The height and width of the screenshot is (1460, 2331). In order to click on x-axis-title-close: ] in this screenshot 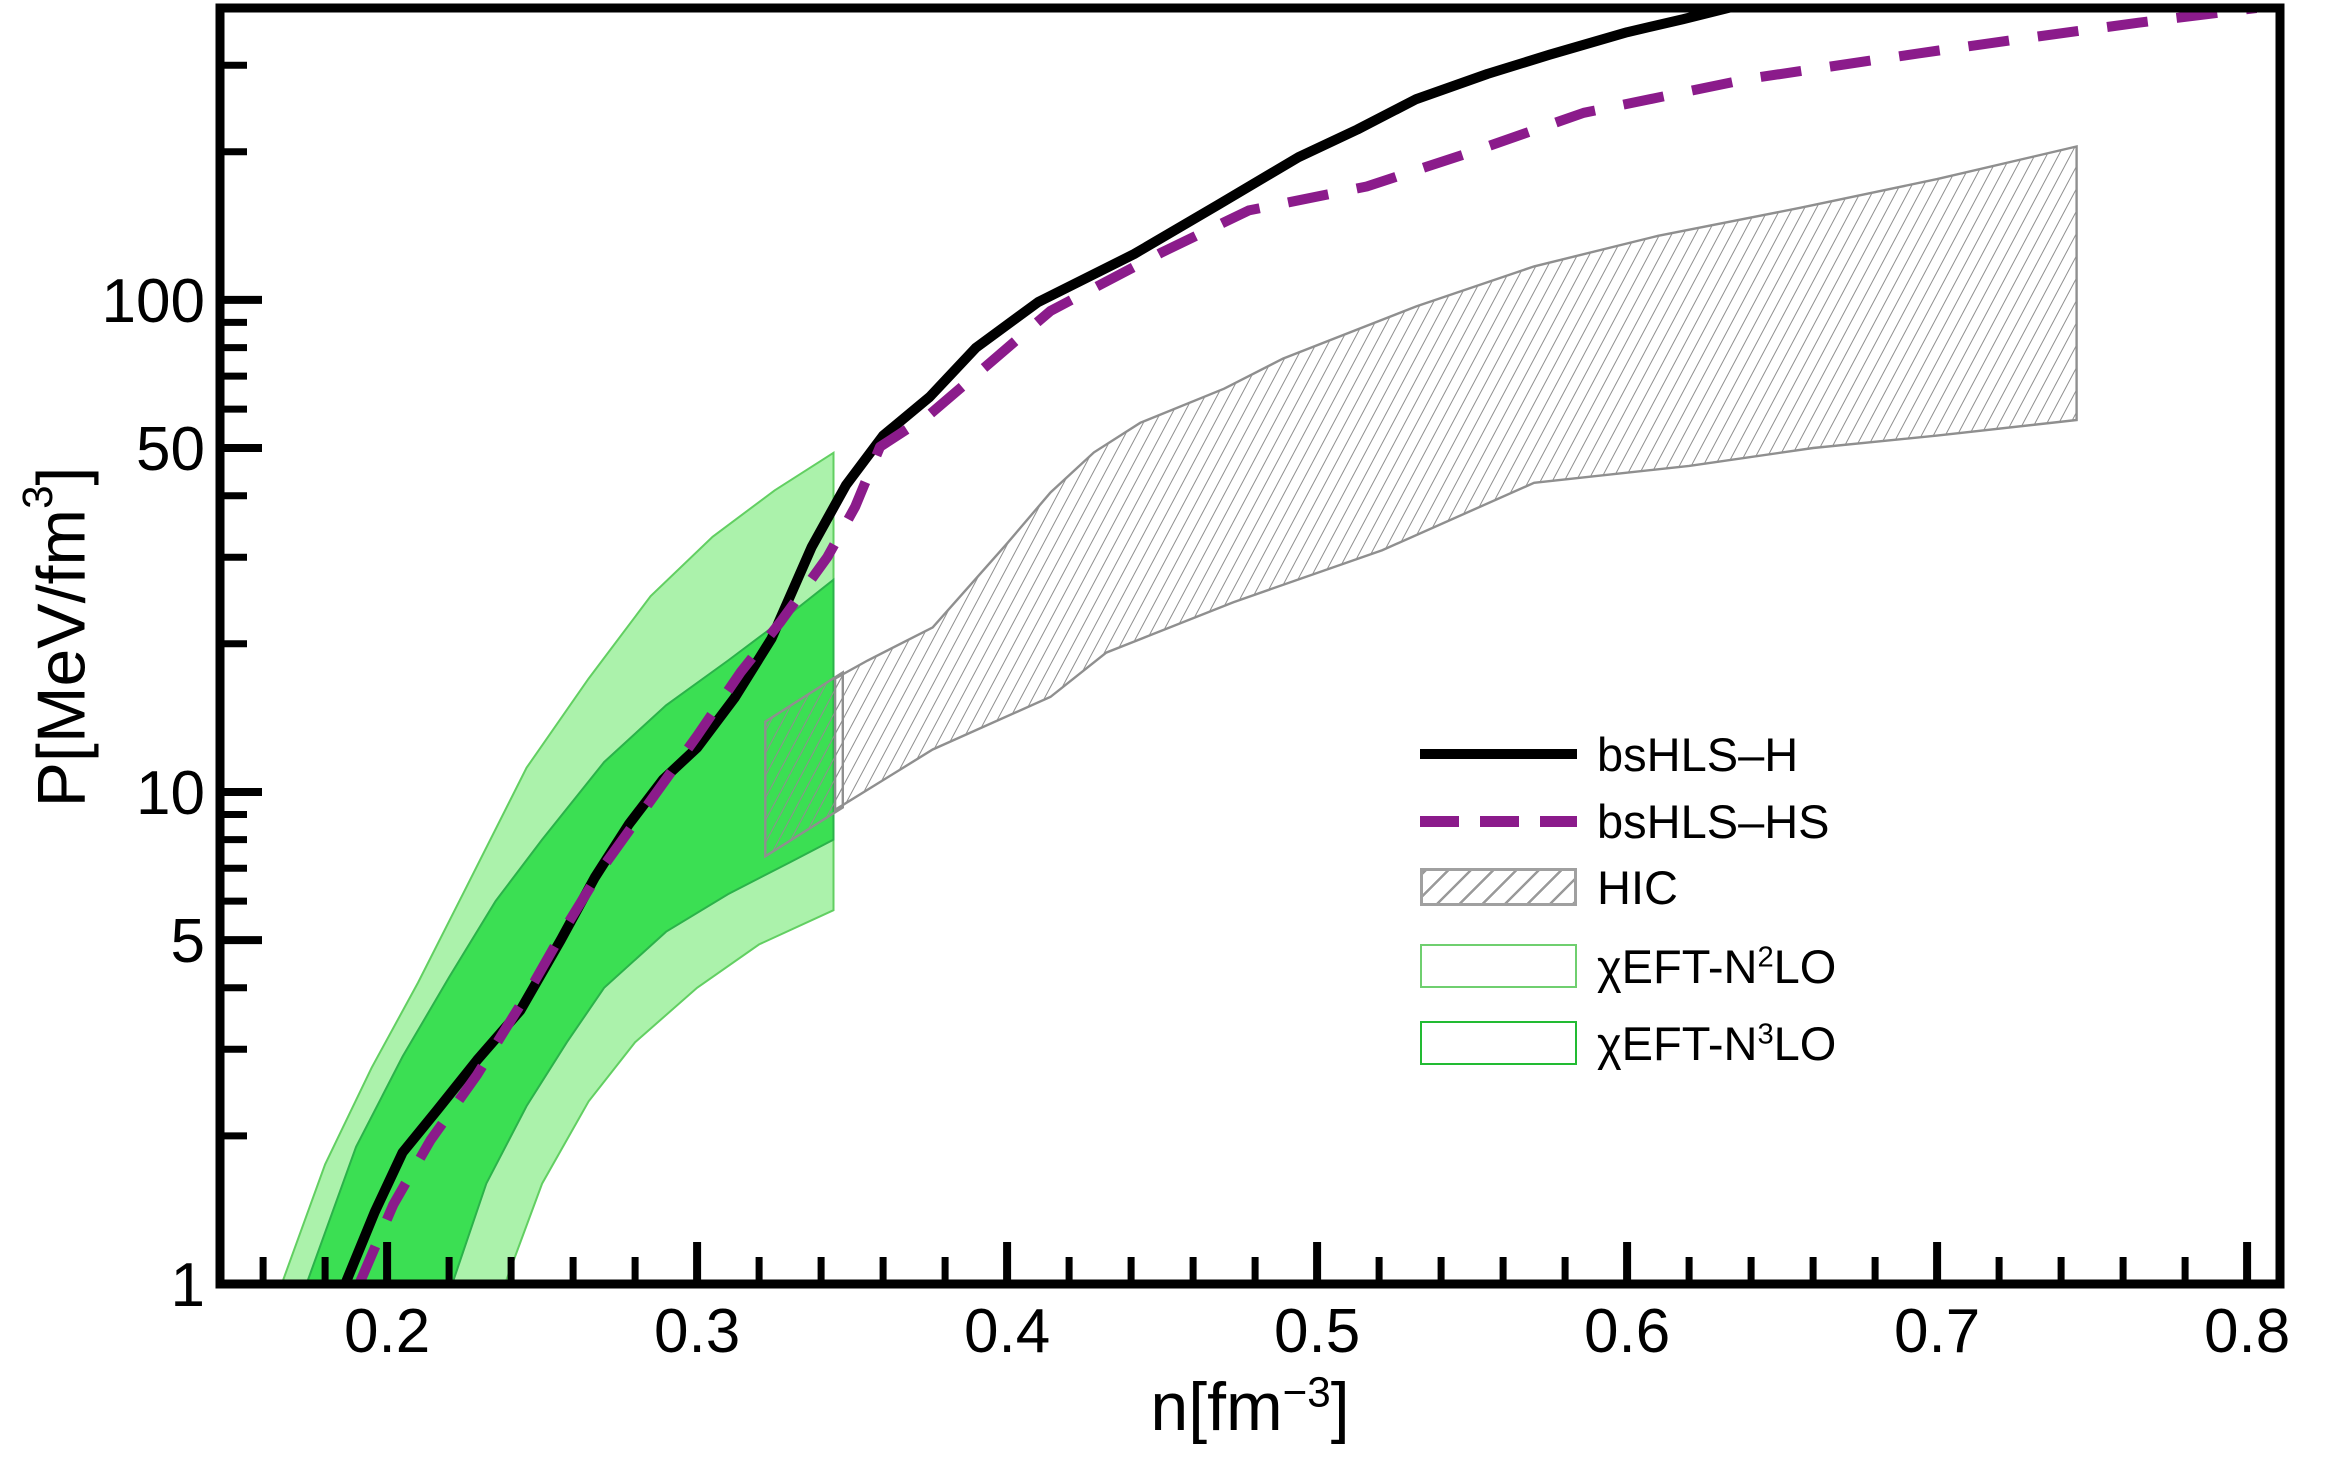, I will do `click(1340, 1407)`.